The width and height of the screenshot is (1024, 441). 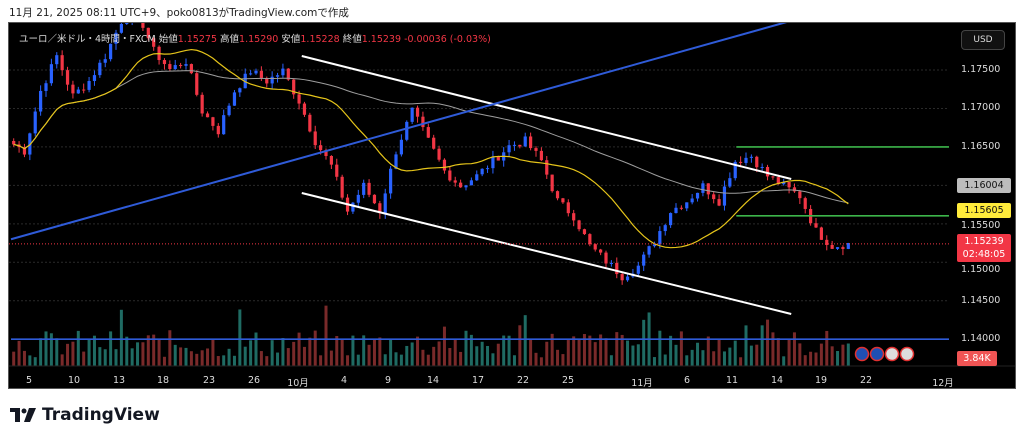 I want to click on price-tick-label: 1.14000, so click(x=981, y=339).